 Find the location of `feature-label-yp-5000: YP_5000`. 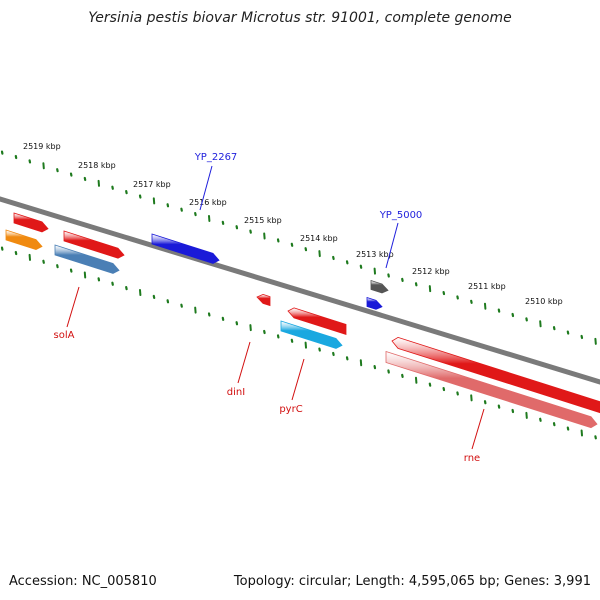

feature-label-yp-5000: YP_5000 is located at coordinates (401, 215).